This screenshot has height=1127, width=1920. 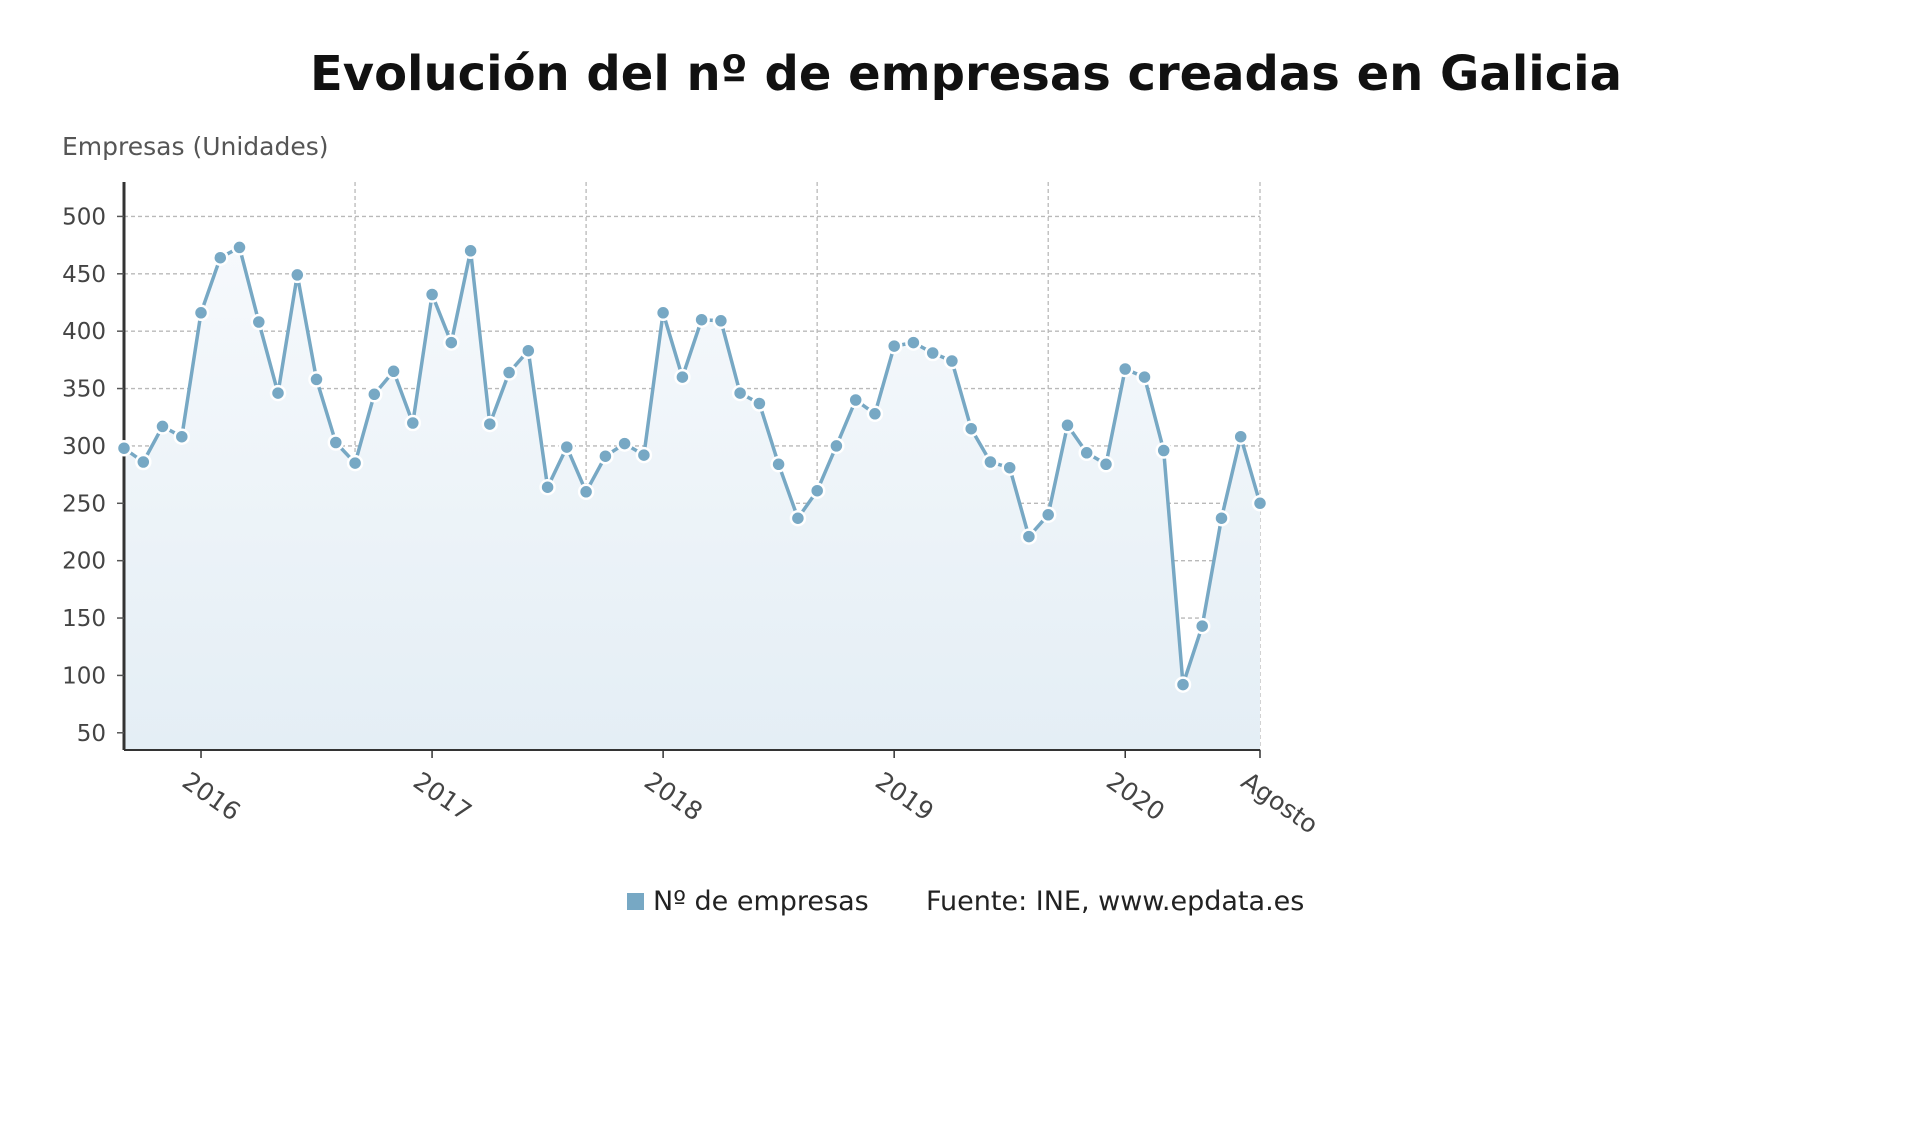 I want to click on x-tick-label: 2017, so click(x=442, y=796).